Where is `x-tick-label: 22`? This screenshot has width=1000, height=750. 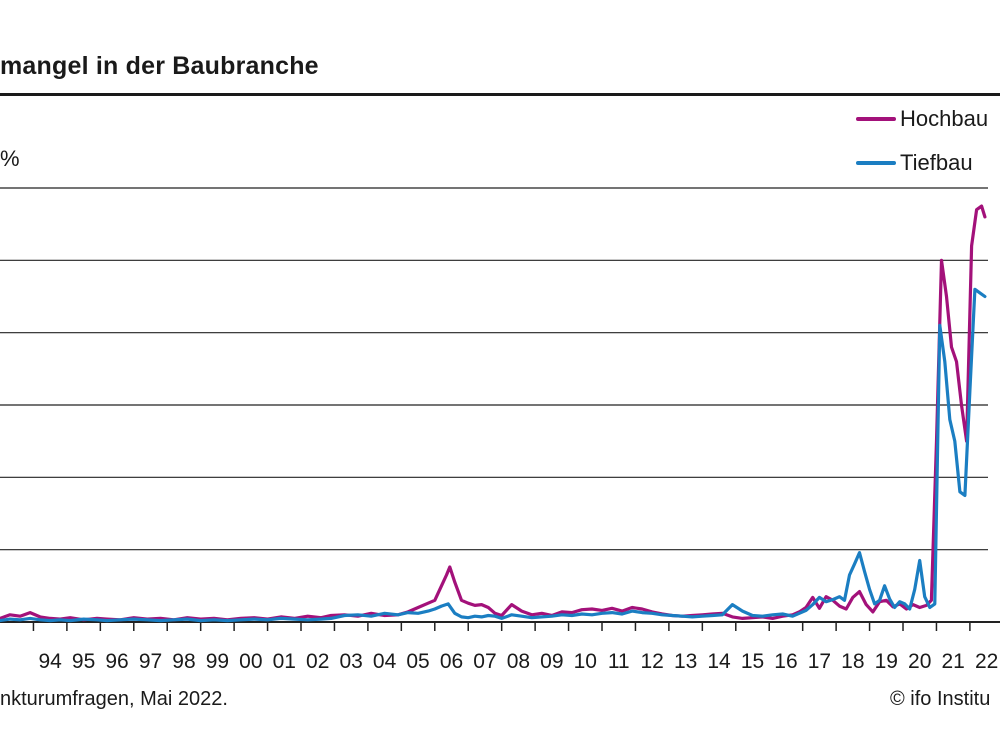
x-tick-label: 22 is located at coordinates (986, 661).